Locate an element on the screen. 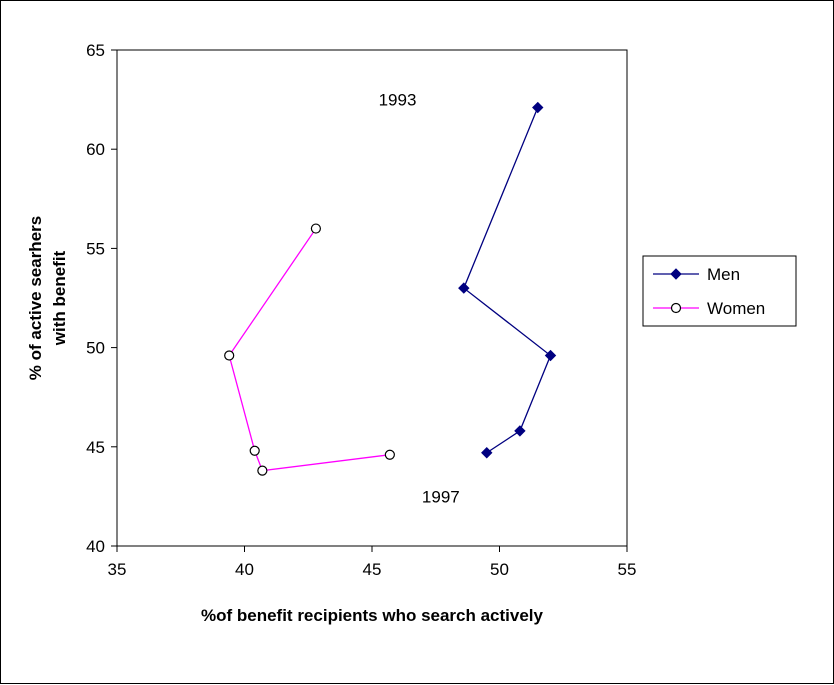  legend-marker-women is located at coordinates (676, 308).